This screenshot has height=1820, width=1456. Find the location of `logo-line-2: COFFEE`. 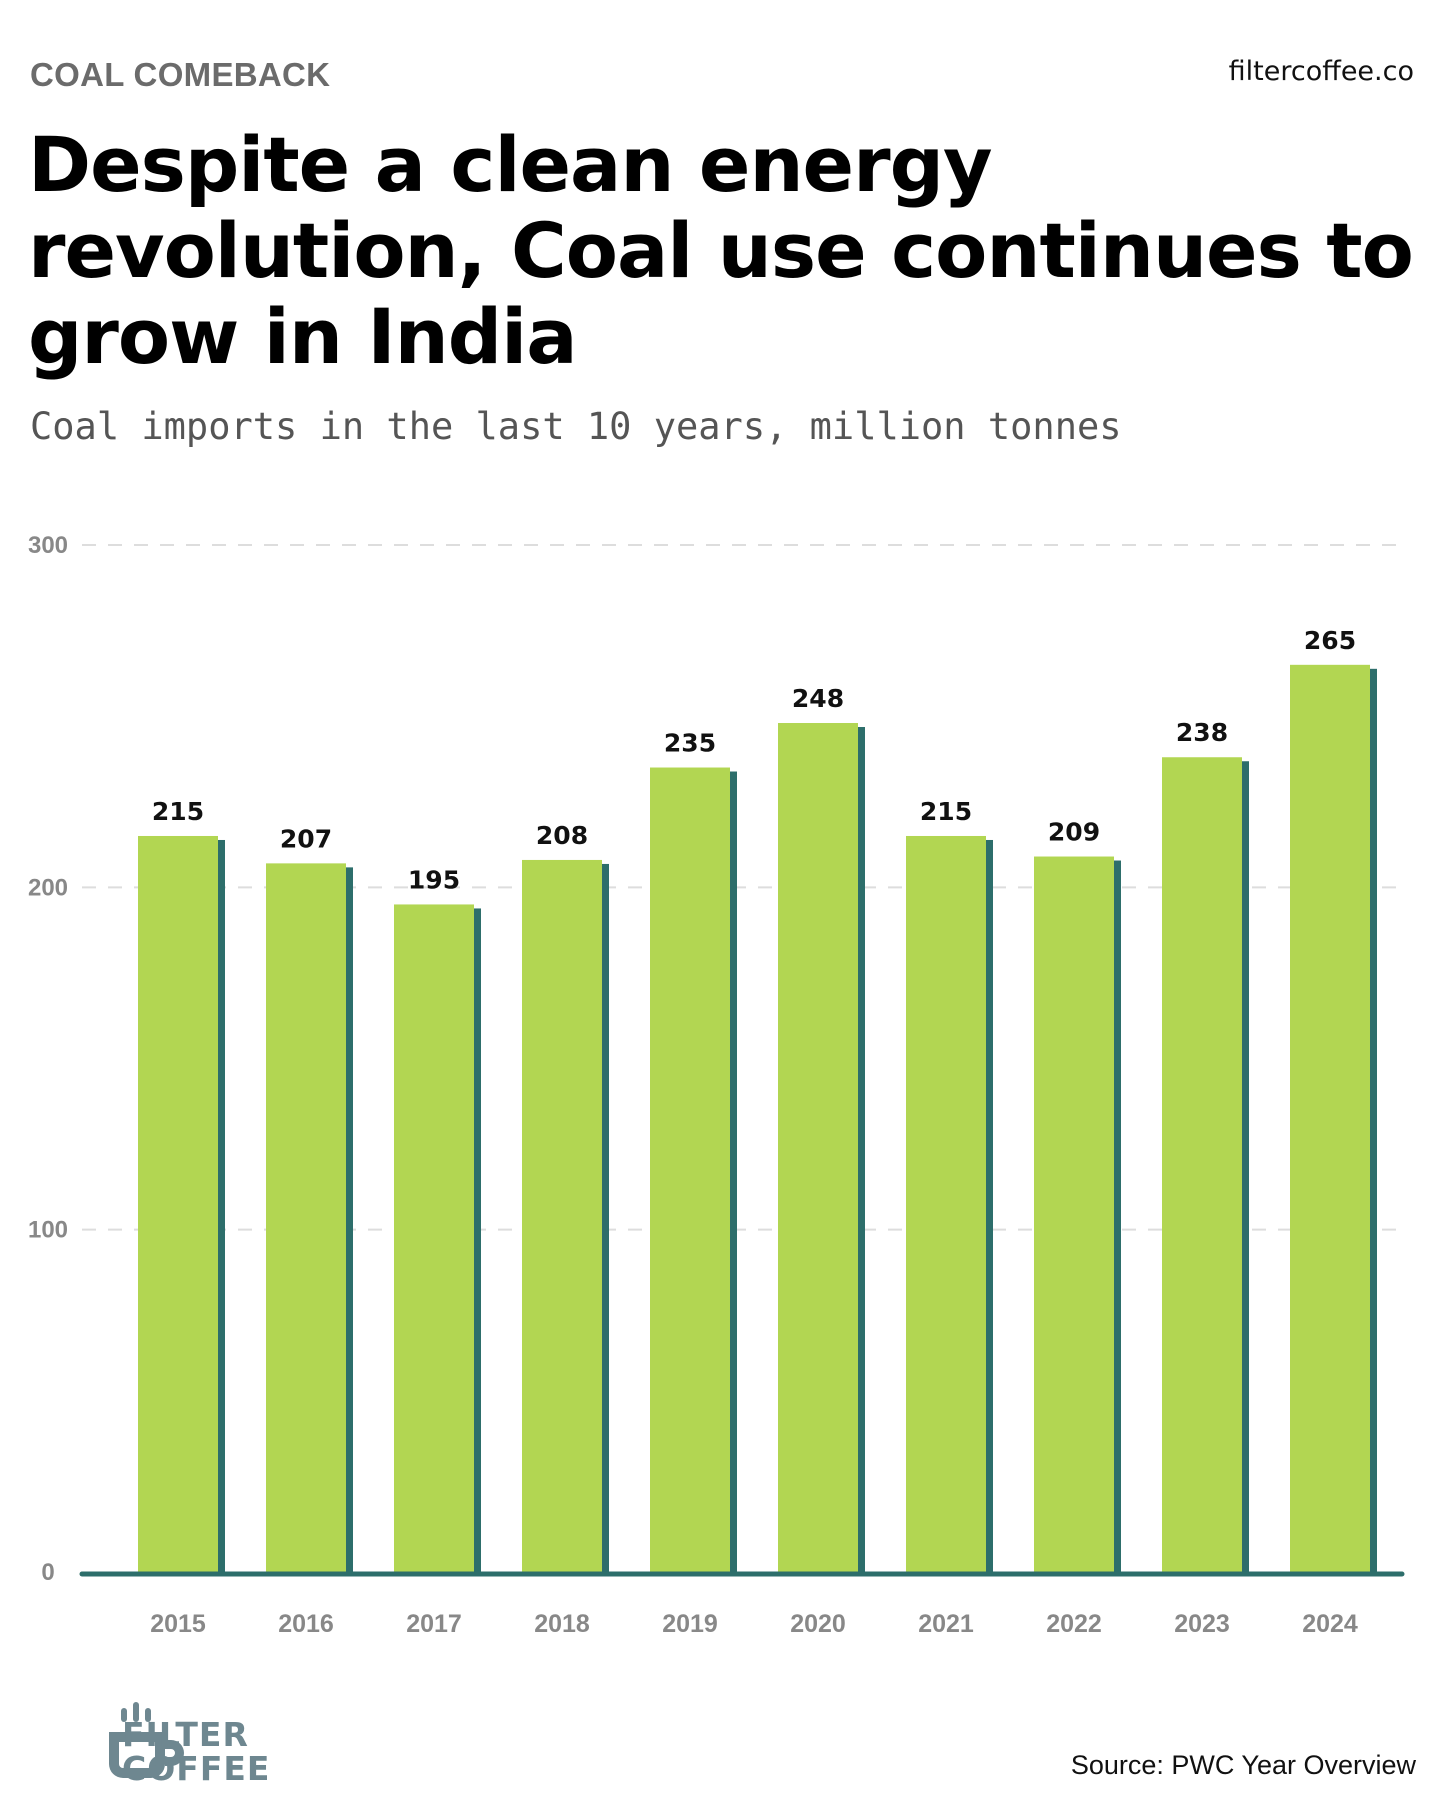

logo-line-2: COFFEE is located at coordinates (196, 1768).